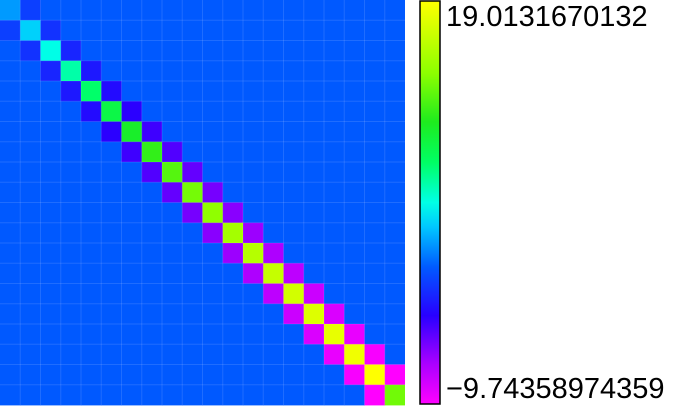 The width and height of the screenshot is (692, 409). I want to click on colorbar-gradient, so click(430, 202).